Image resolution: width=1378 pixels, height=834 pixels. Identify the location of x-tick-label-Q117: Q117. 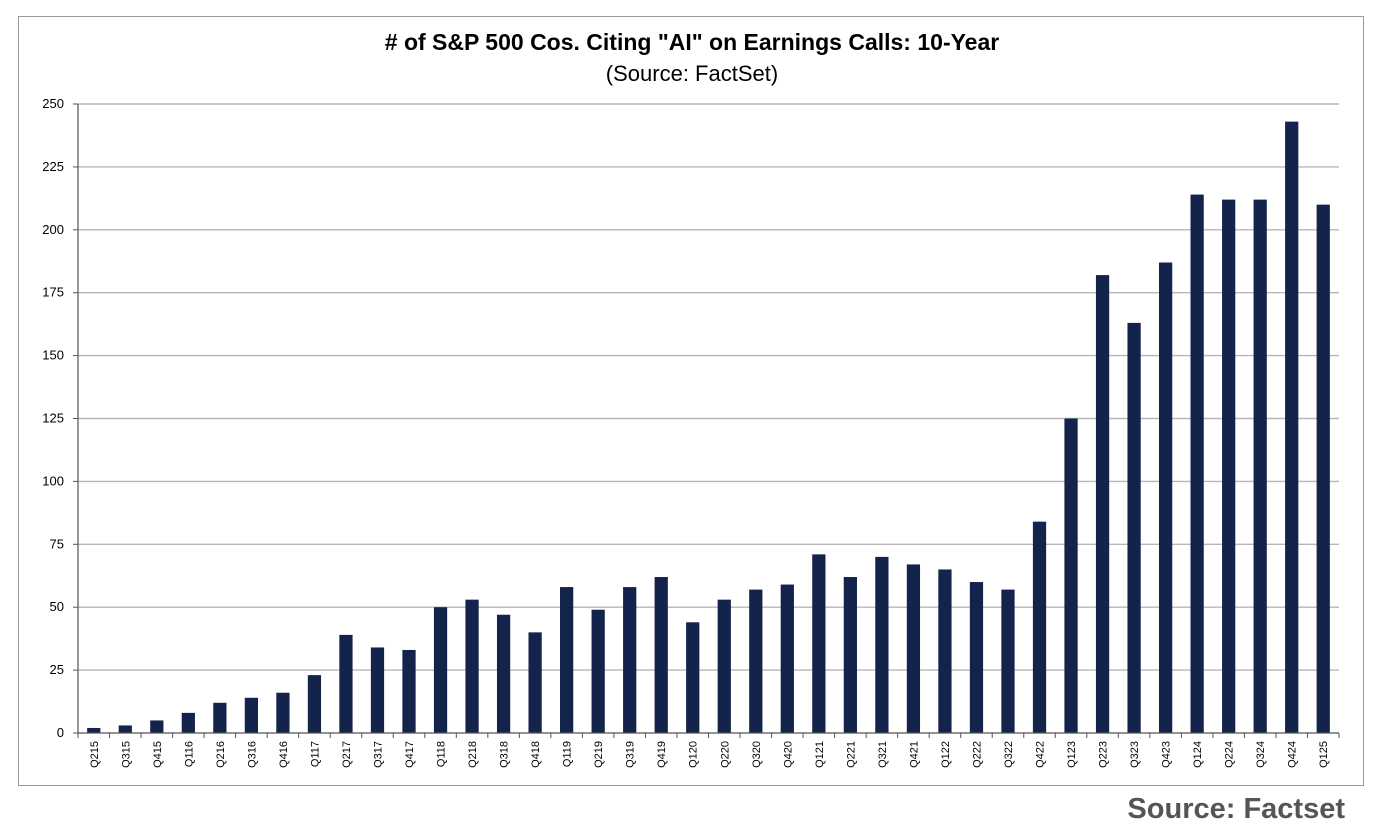
(315, 754).